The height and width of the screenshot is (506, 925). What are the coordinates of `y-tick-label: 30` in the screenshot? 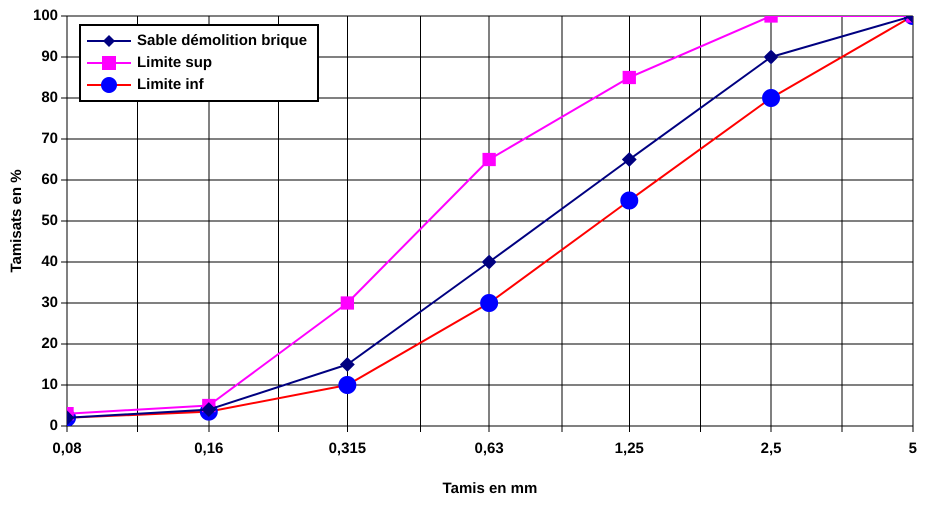 It's located at (49, 303).